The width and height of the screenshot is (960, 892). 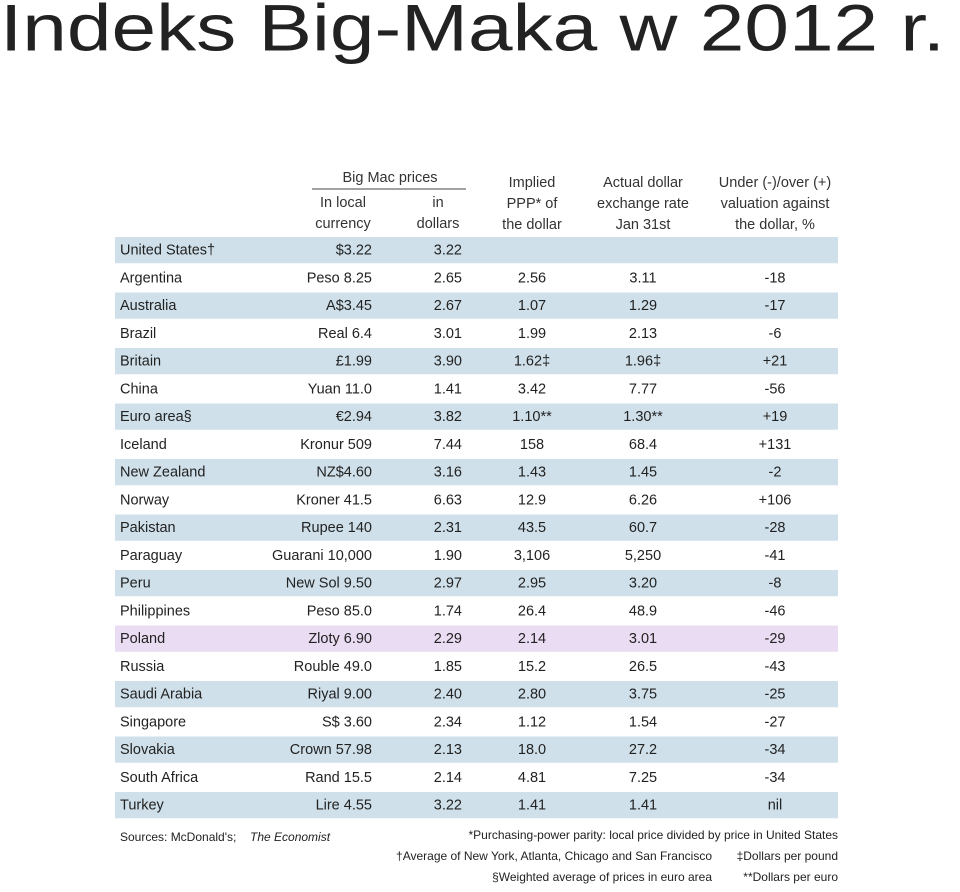 I want to click on cell: 1.62‡, so click(x=532, y=362).